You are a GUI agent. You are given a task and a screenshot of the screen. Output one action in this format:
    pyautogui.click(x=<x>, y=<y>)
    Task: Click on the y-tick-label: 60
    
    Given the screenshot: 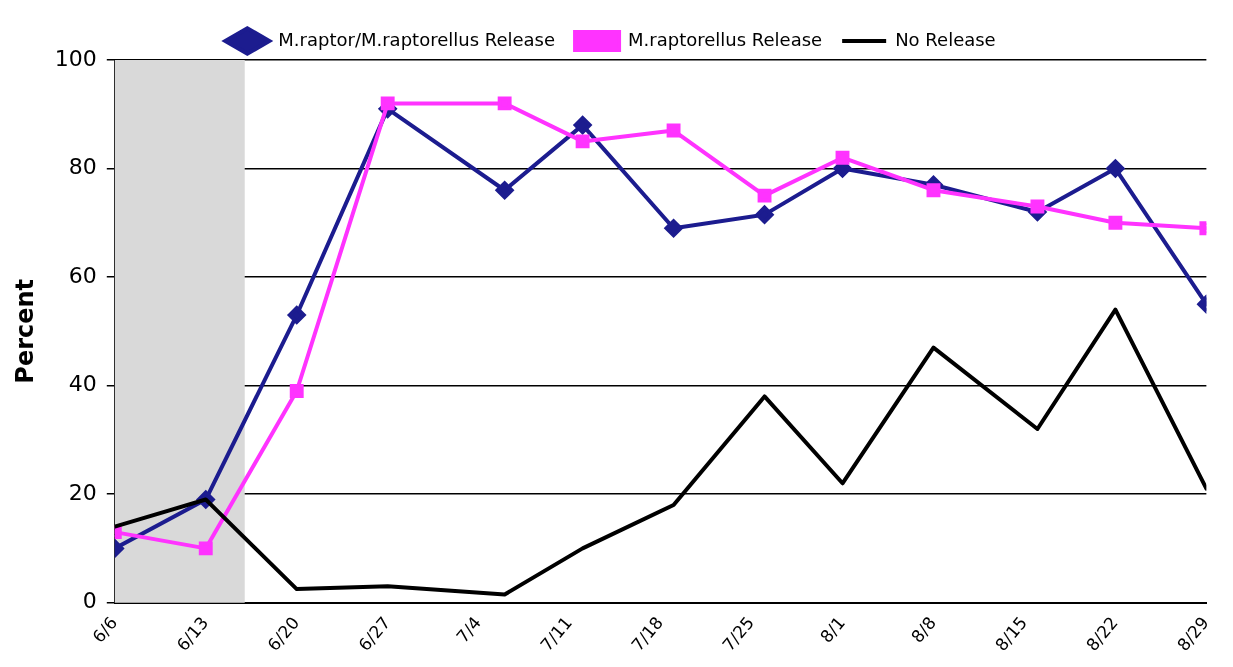 What is the action you would take?
    pyautogui.click(x=82, y=275)
    